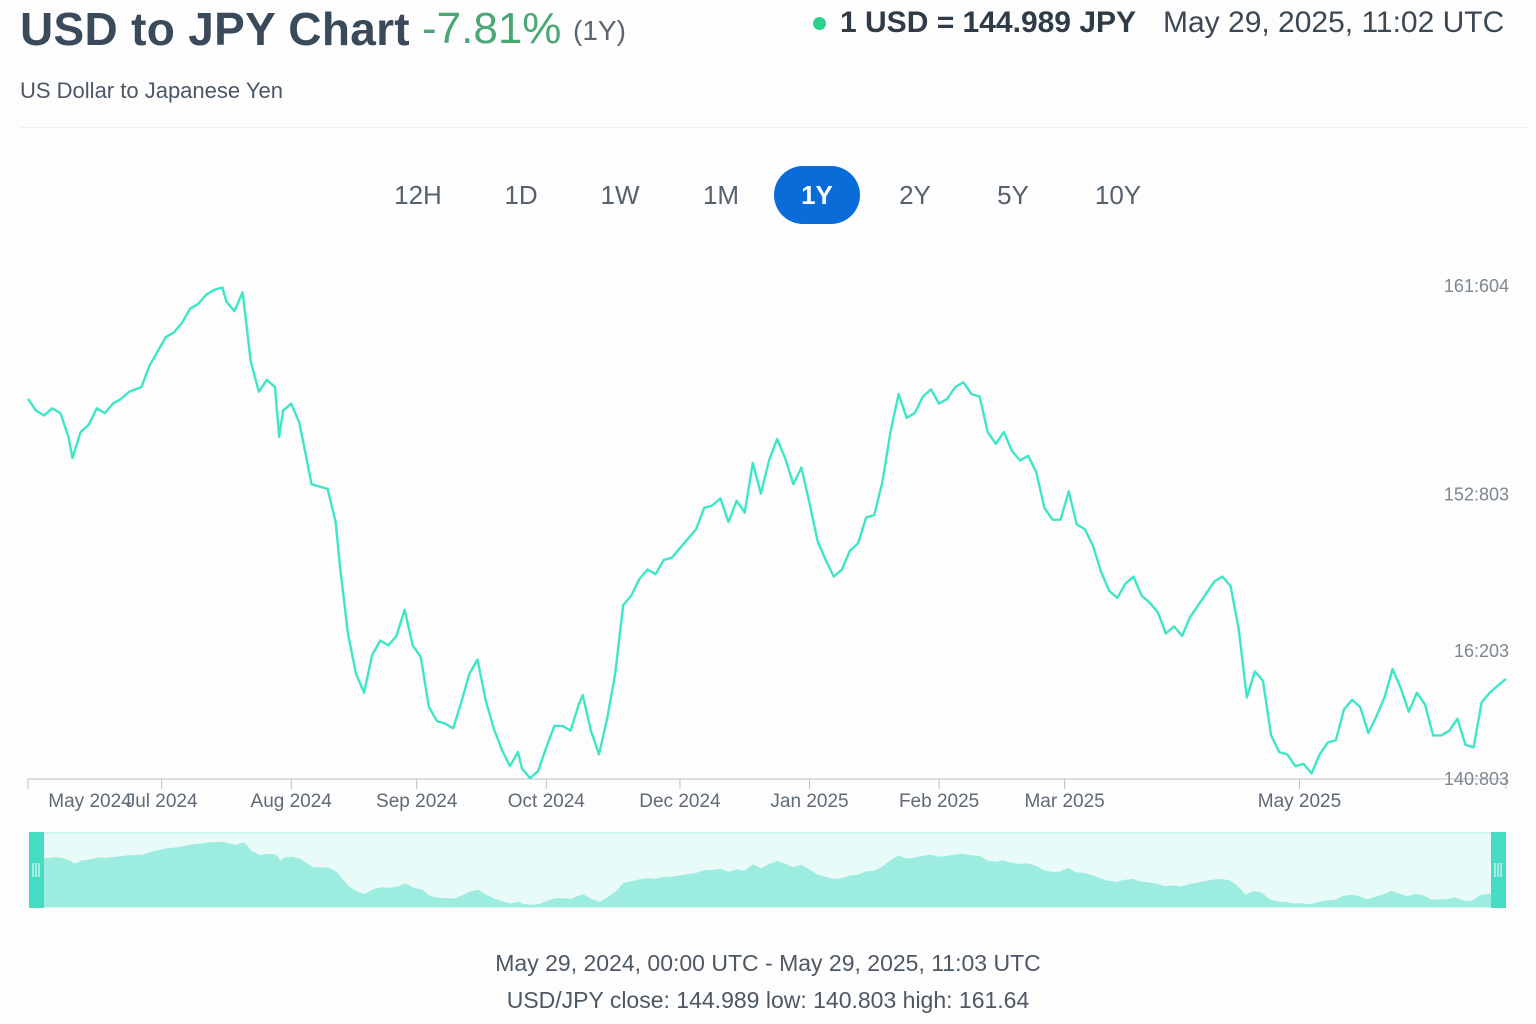  I want to click on live-status-icon, so click(819, 23).